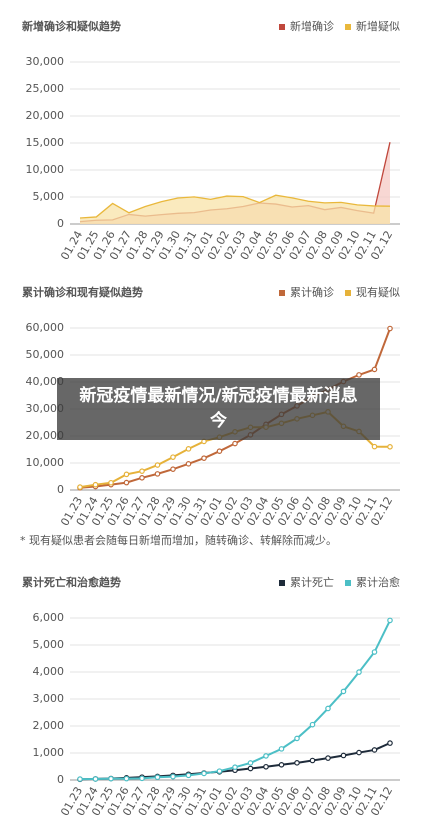 The width and height of the screenshot is (440, 824). Describe the element at coordinates (82, 292) in the screenshot. I see `chart-title: 累计确诊和现有疑似趋势` at that location.